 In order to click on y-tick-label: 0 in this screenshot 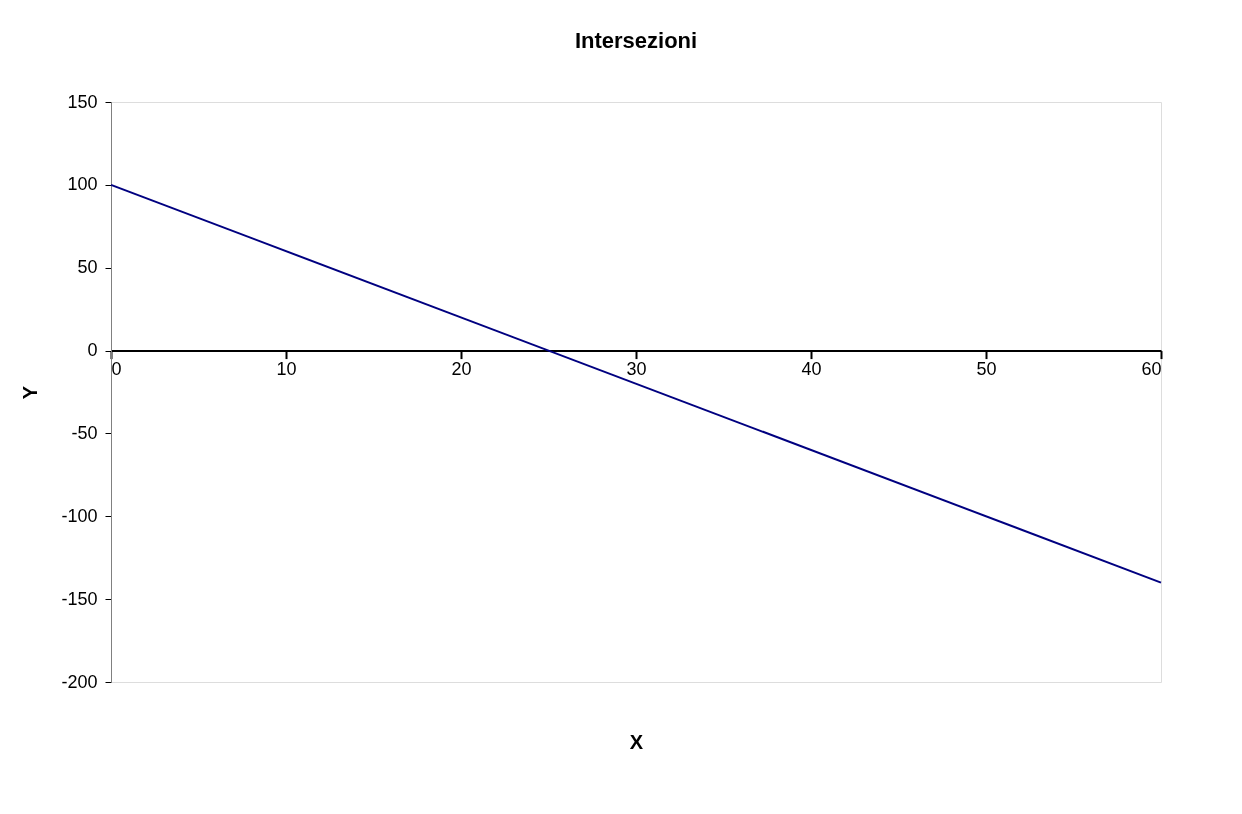, I will do `click(92, 350)`.